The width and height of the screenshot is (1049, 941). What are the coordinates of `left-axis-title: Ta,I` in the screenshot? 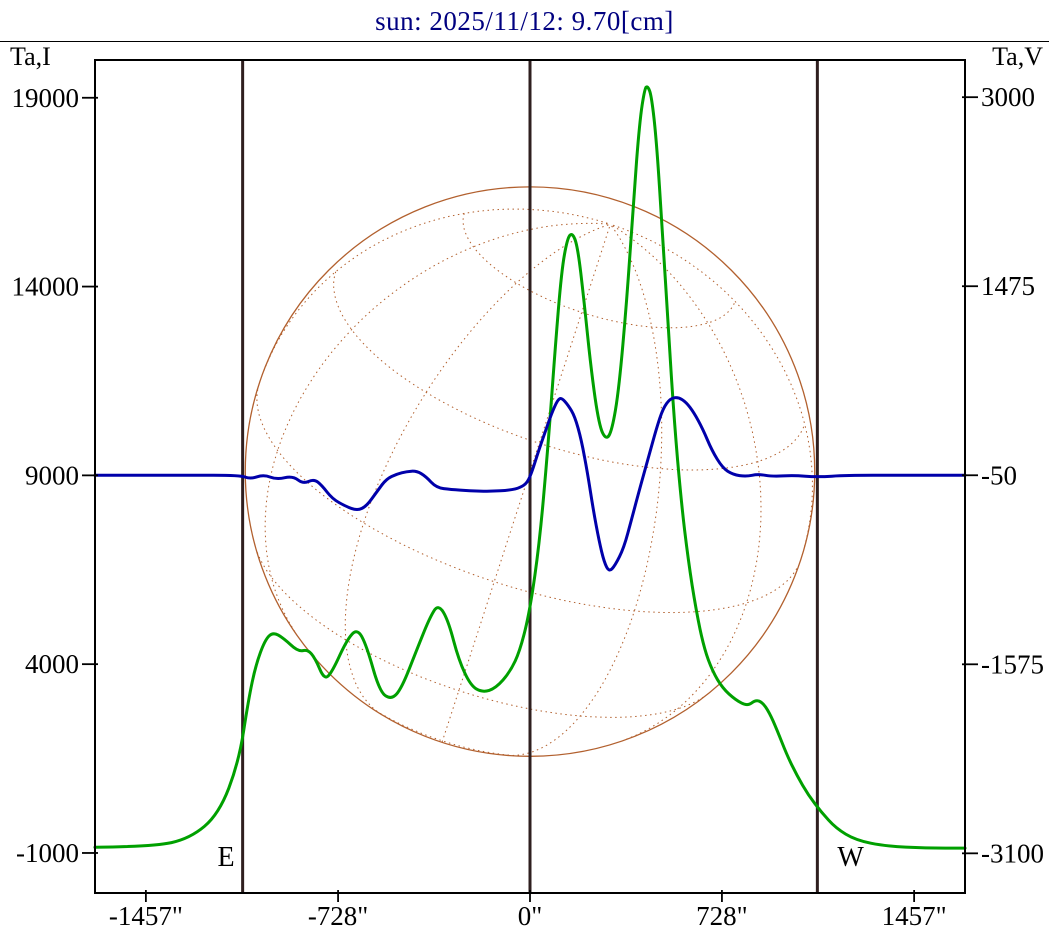 It's located at (30, 56).